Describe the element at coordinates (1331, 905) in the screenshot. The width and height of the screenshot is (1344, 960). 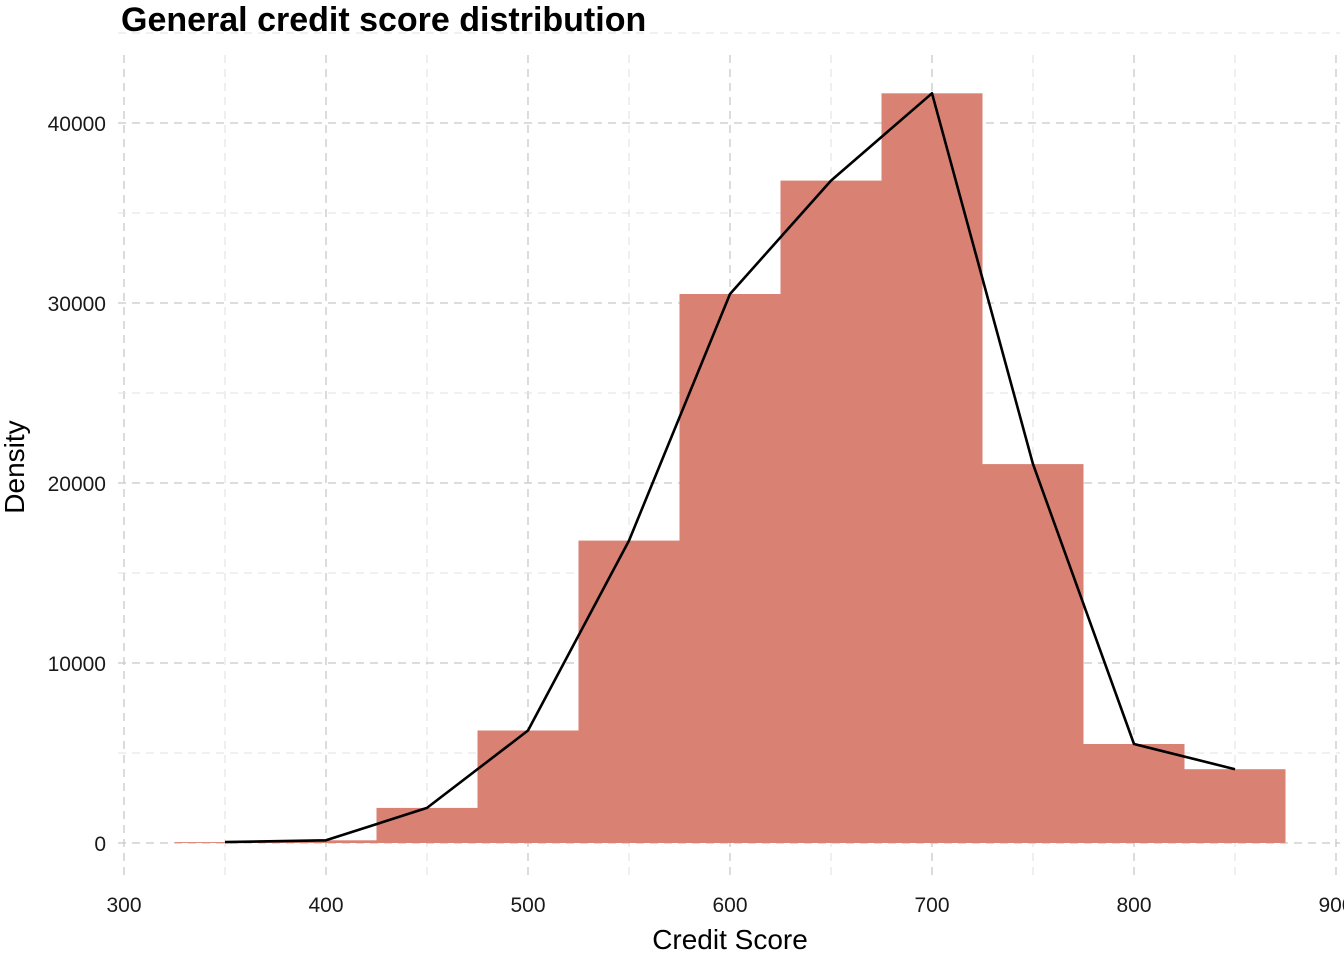
I see `x-tick-label: 900` at that location.